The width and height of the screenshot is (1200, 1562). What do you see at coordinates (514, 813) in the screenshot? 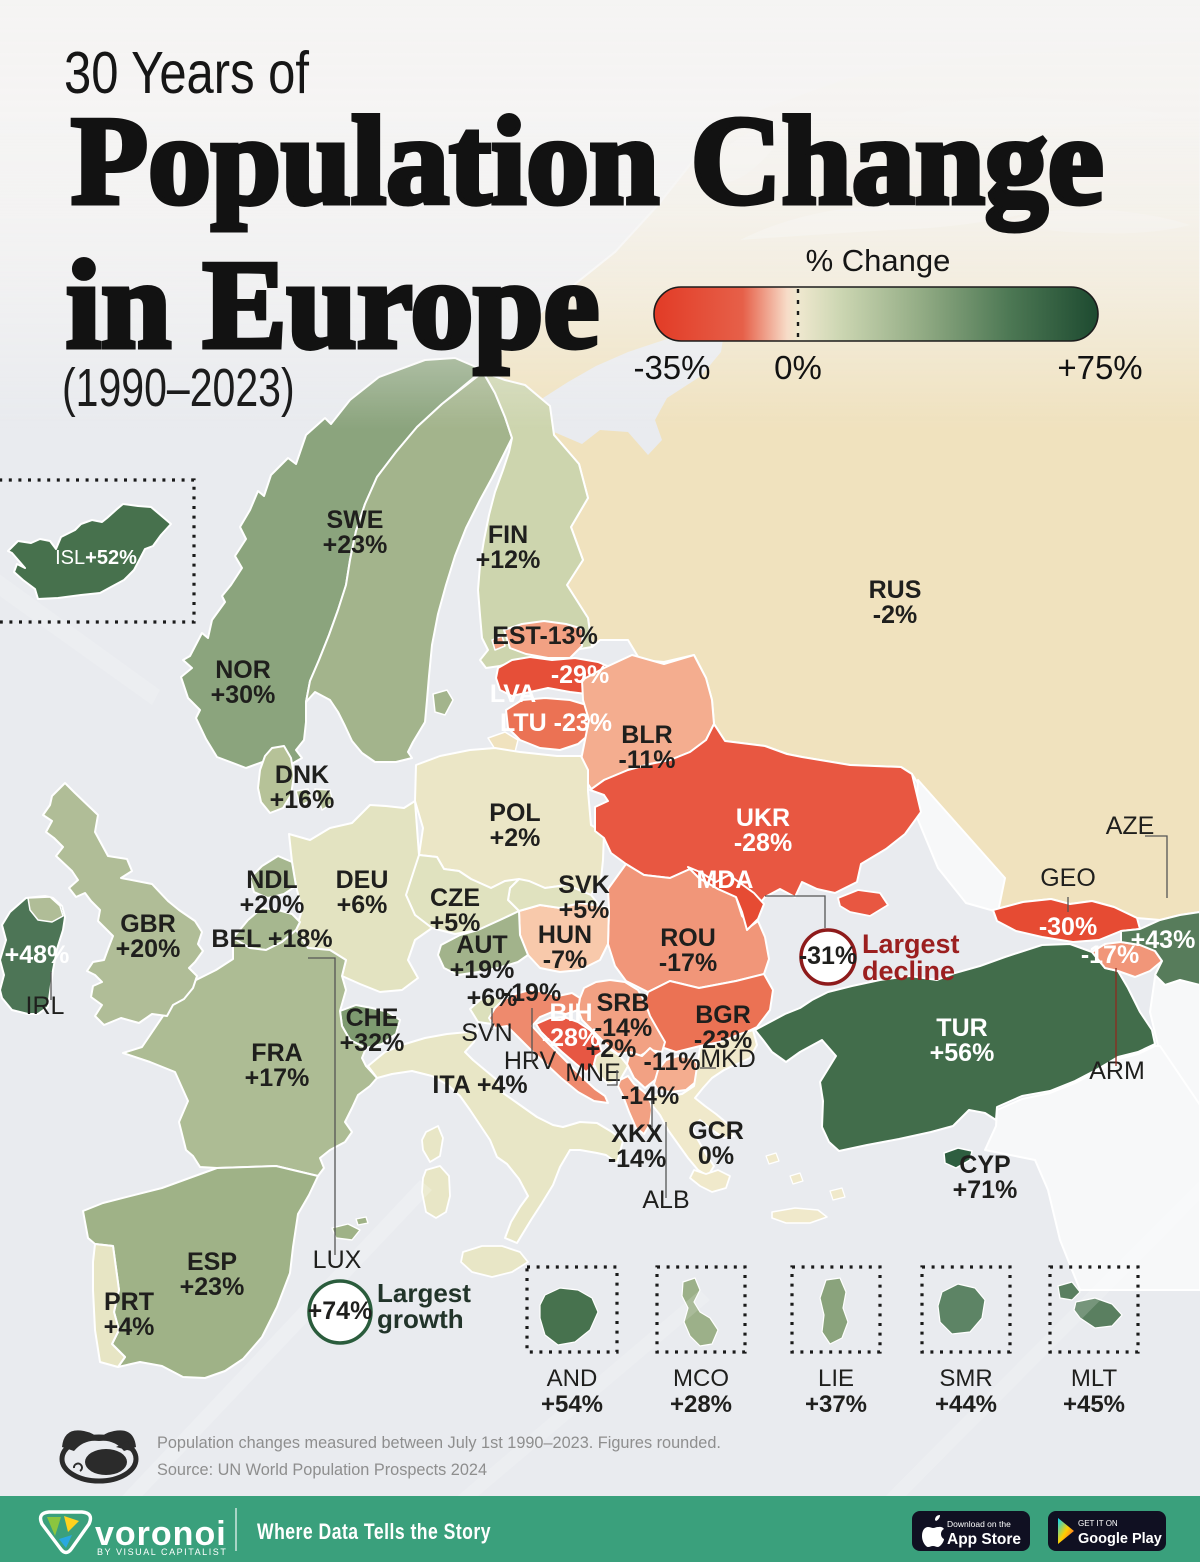
I see `svg-text: POL` at bounding box center [514, 813].